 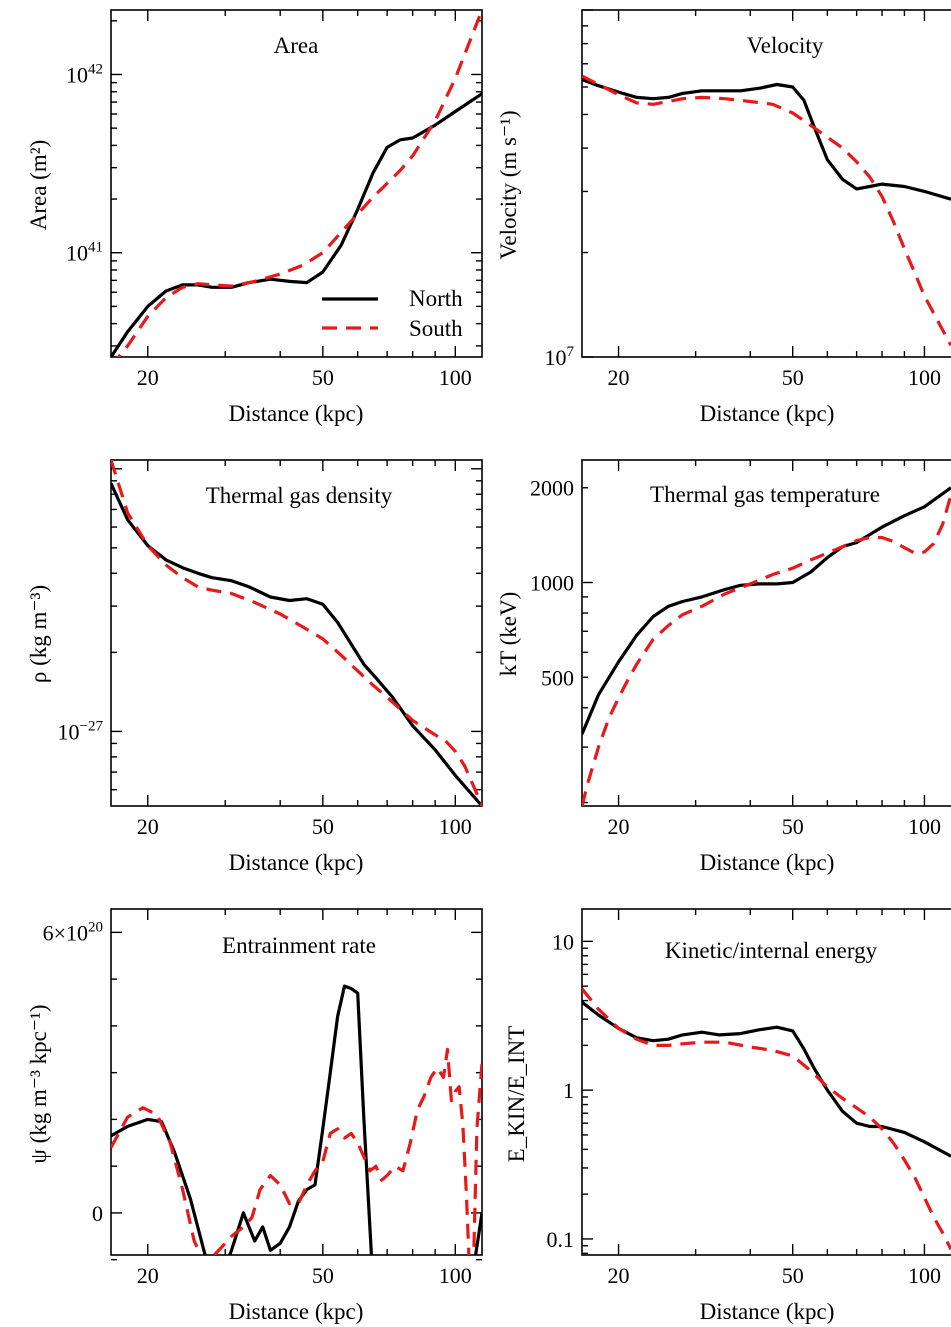 What do you see at coordinates (81, 731) in the screenshot?
I see `tick-label: 10⁻²⁷` at bounding box center [81, 731].